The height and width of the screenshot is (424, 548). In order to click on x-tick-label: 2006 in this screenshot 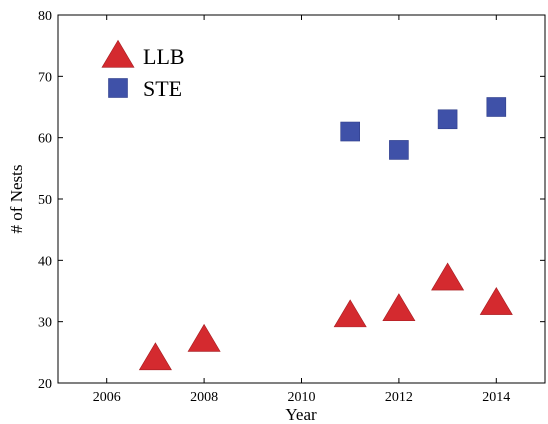, I will do `click(107, 397)`.